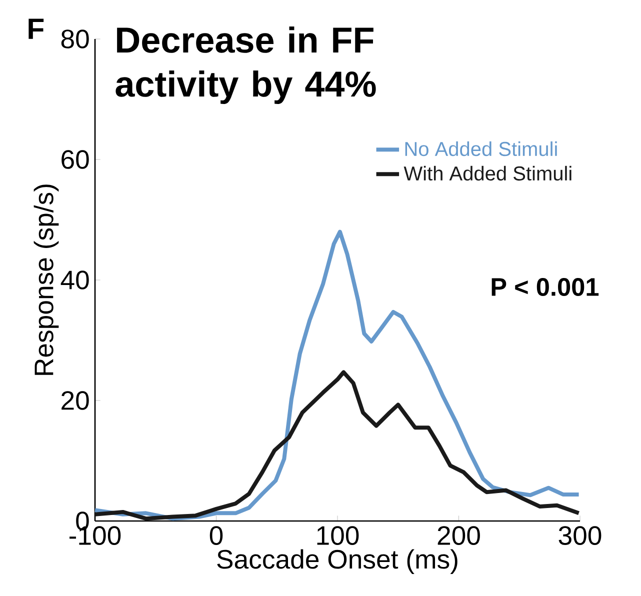 The image size is (641, 596). I want to click on y-tick-label: 60, so click(75, 159).